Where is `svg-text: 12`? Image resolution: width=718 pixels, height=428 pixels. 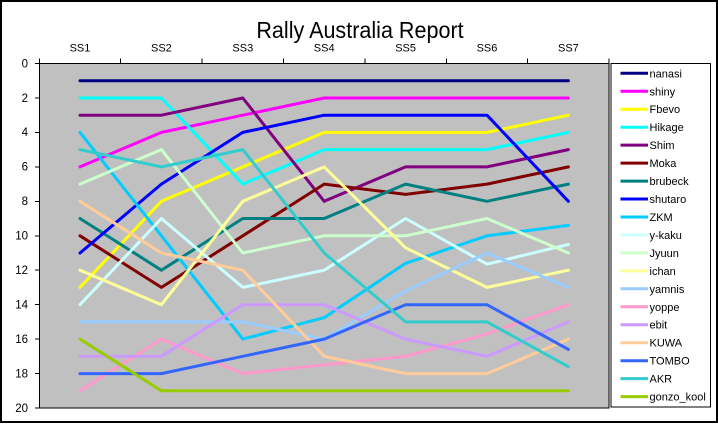 svg-text: 12 is located at coordinates (21, 271).